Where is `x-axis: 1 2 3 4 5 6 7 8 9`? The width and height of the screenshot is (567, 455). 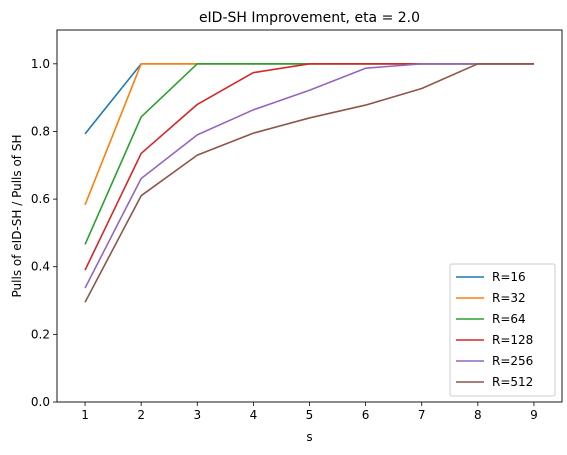 x-axis: 1 2 3 4 5 6 7 8 9 is located at coordinates (309, 412).